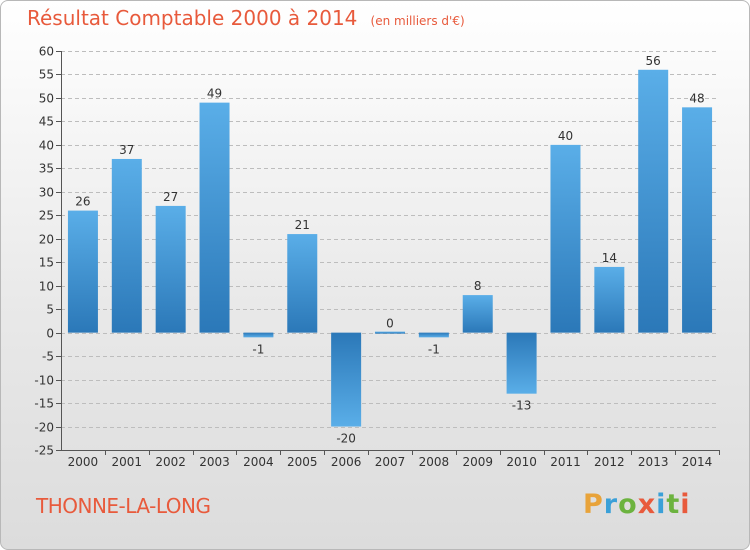  Describe the element at coordinates (46, 99) in the screenshot. I see `y-tick-label: 50` at that location.